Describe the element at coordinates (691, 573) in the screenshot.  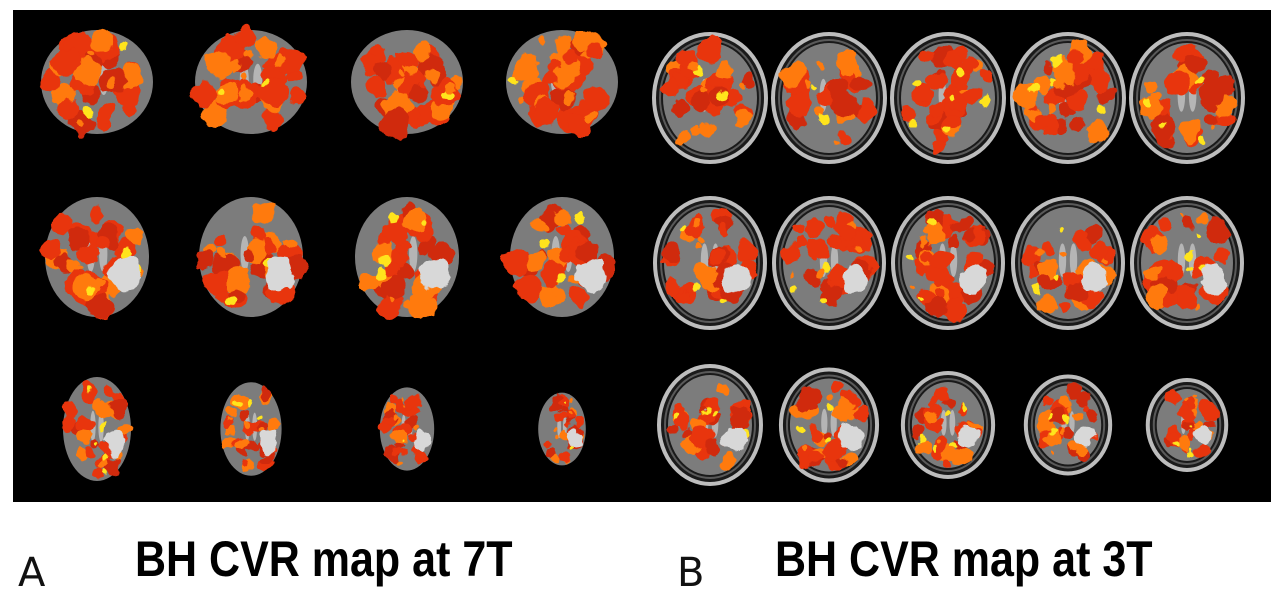
I see `panel-b-letter: B` at that location.